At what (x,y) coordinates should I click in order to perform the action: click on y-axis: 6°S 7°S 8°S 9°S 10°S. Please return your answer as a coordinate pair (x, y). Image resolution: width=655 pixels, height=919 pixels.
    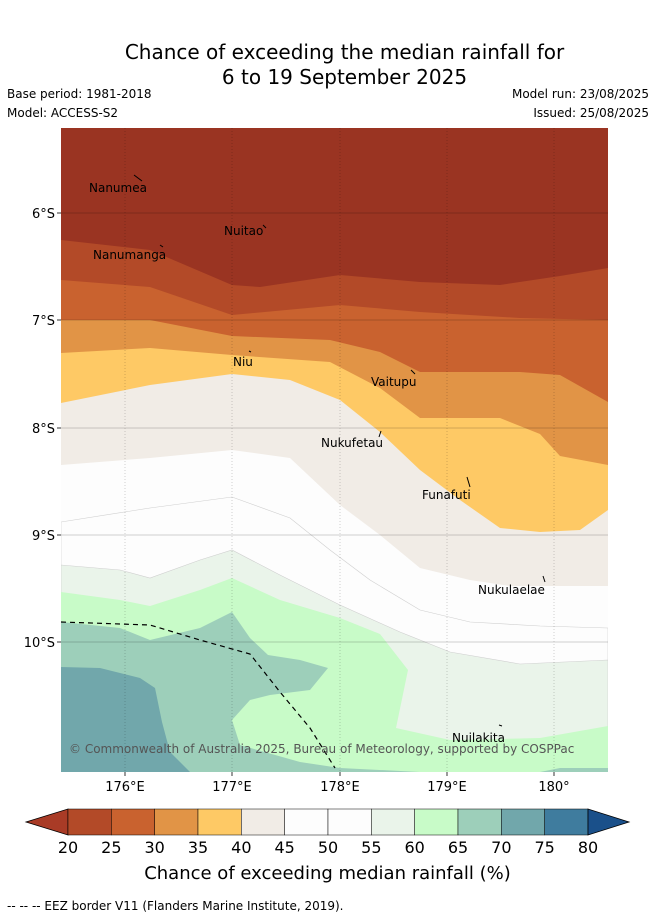
    Looking at the image, I should click on (42, 429).